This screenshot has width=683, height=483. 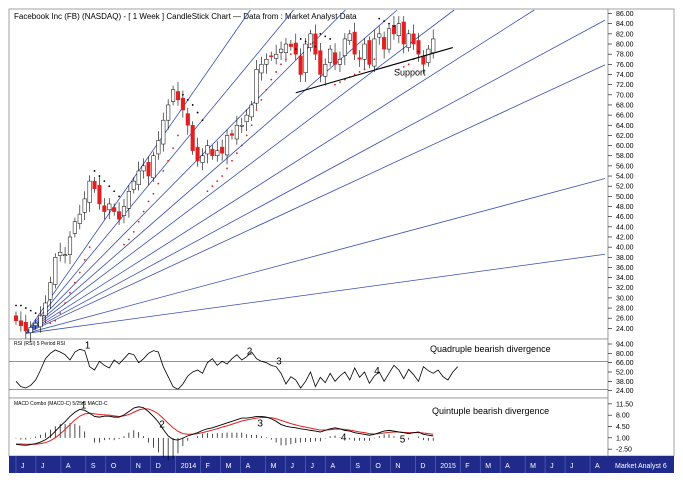 I want to click on x-axis-bar, so click(x=308, y=464).